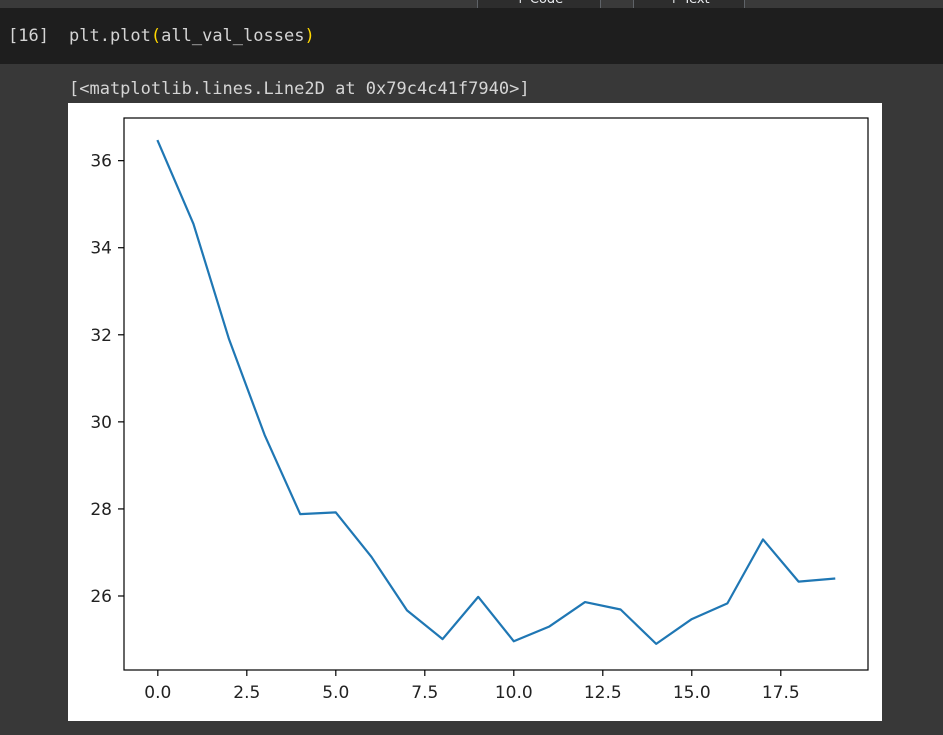  I want to click on y-tick-label: 36, so click(101, 162).